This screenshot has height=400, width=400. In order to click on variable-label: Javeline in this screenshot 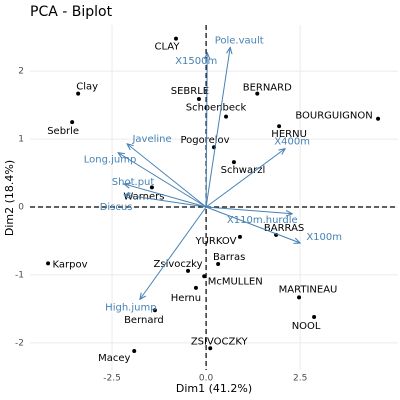, I will do `click(151, 139)`.